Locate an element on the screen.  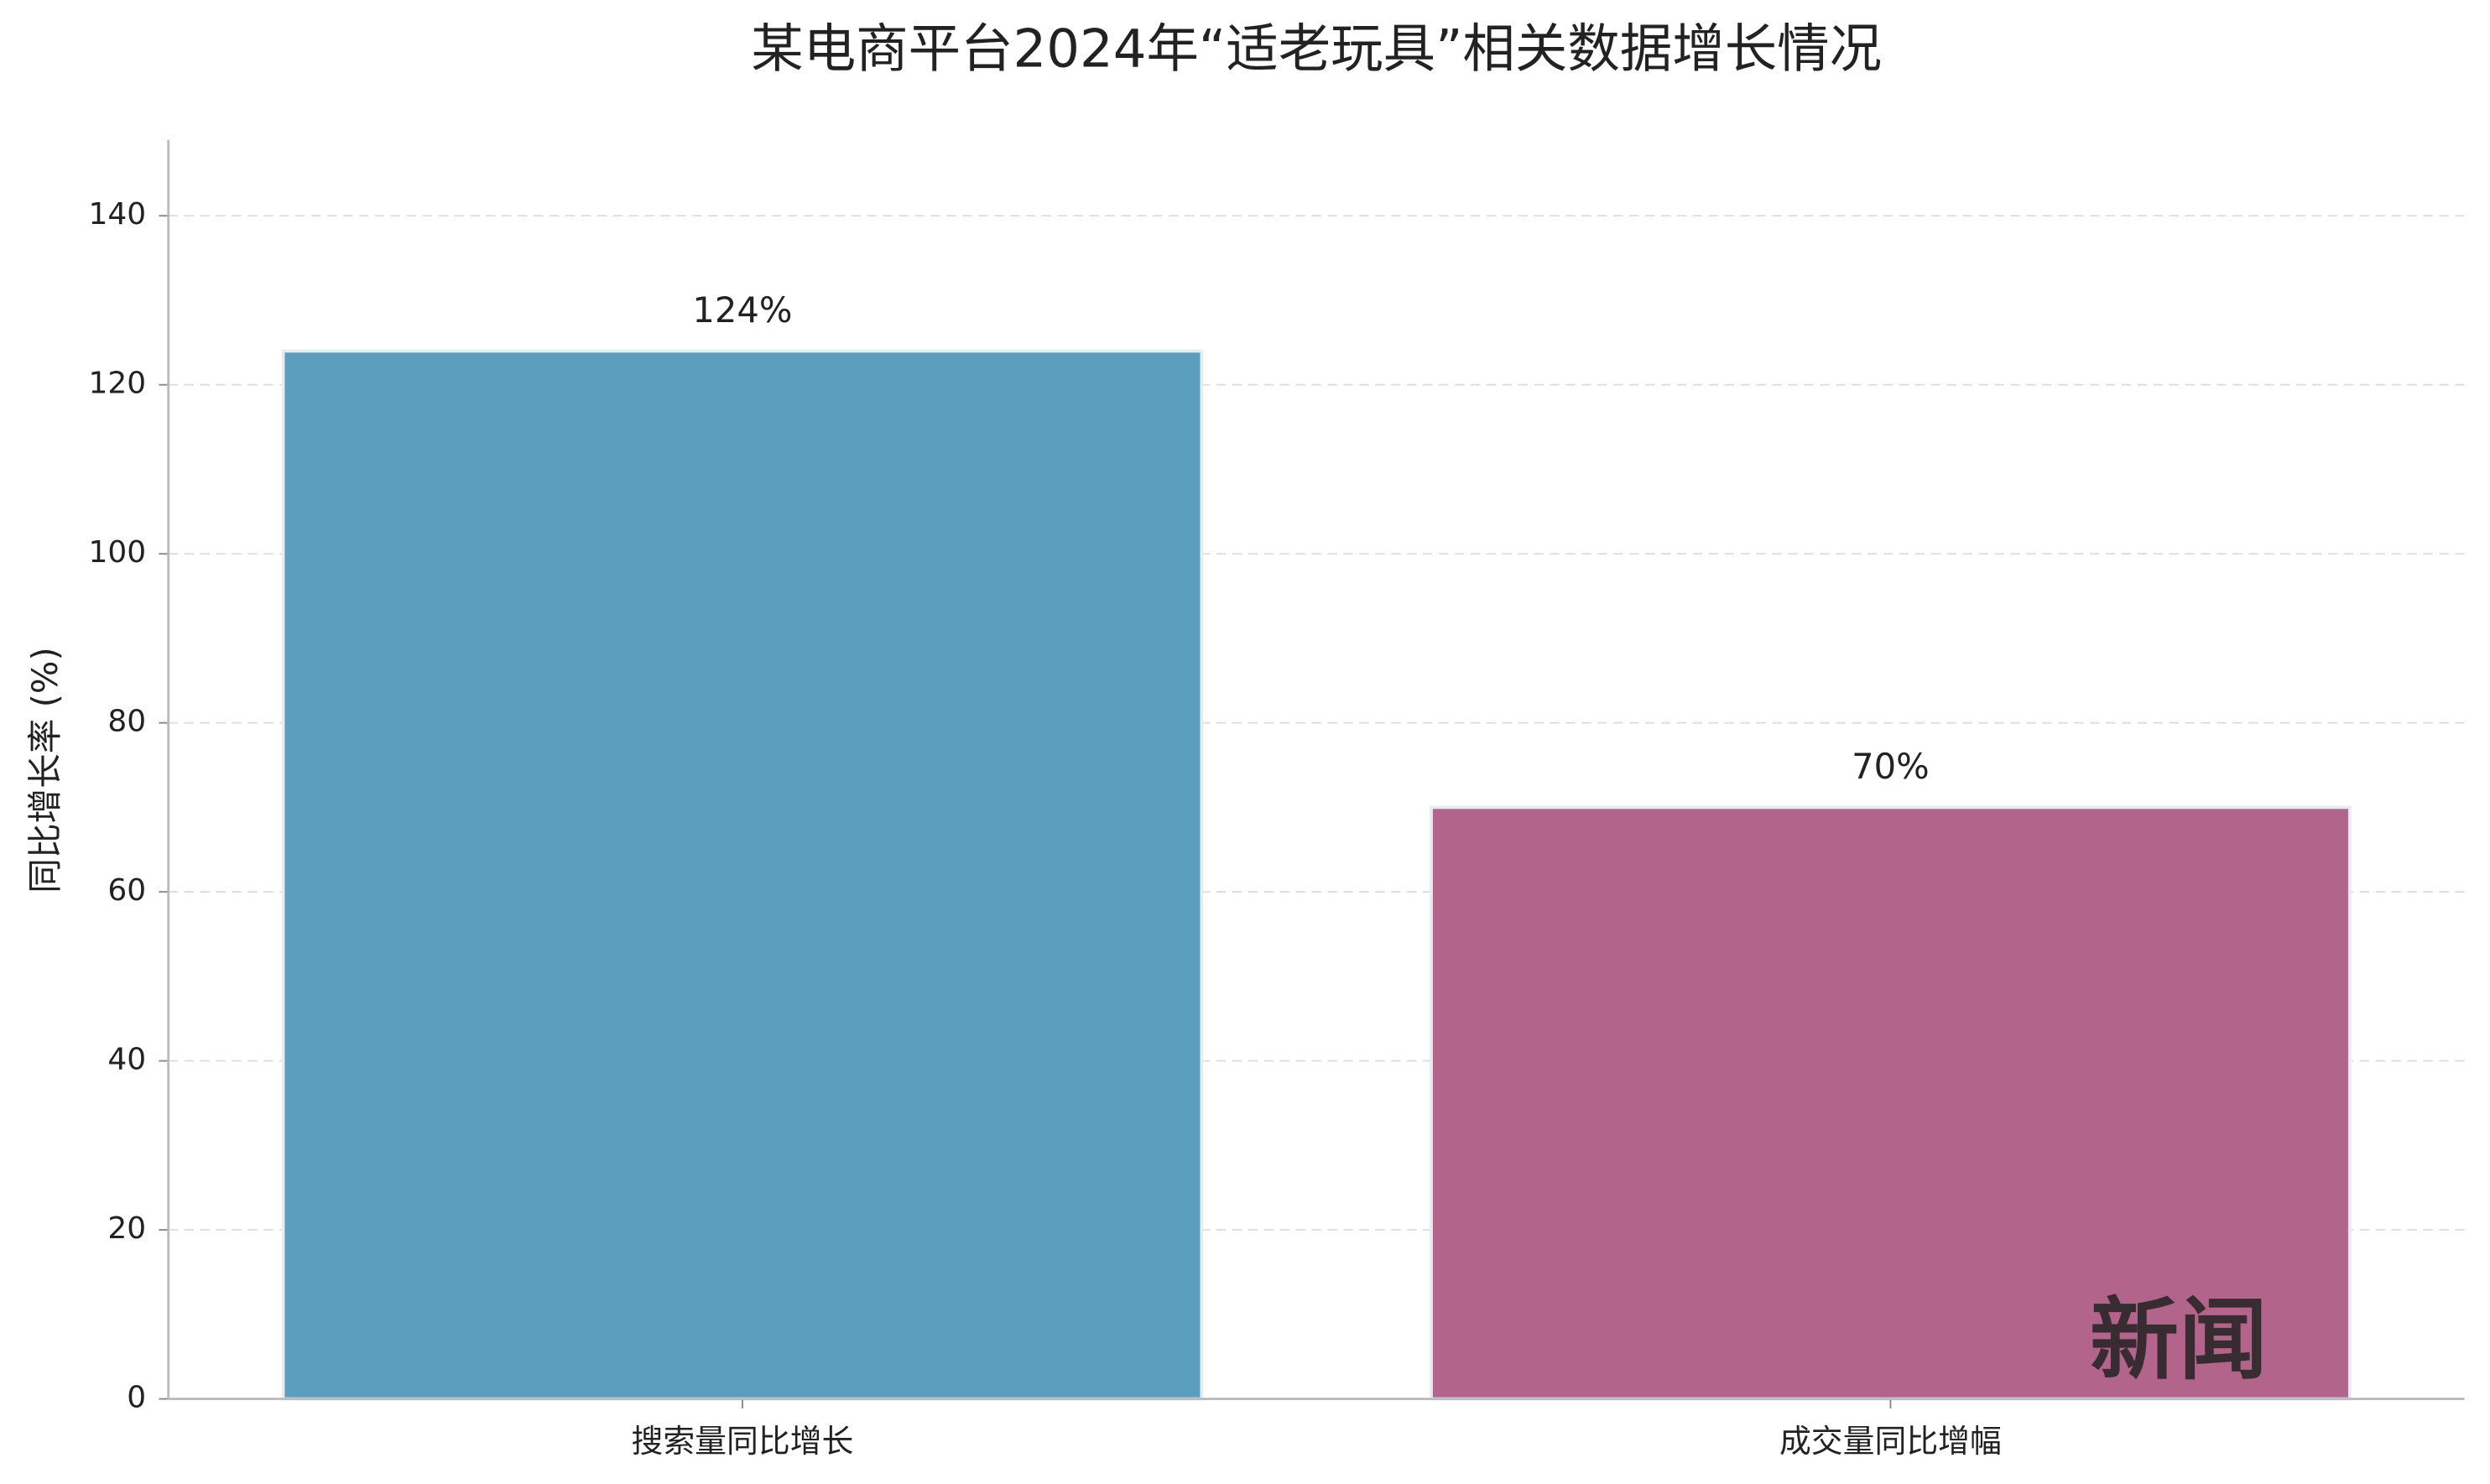
y-tick-label: 100 is located at coordinates (118, 552).